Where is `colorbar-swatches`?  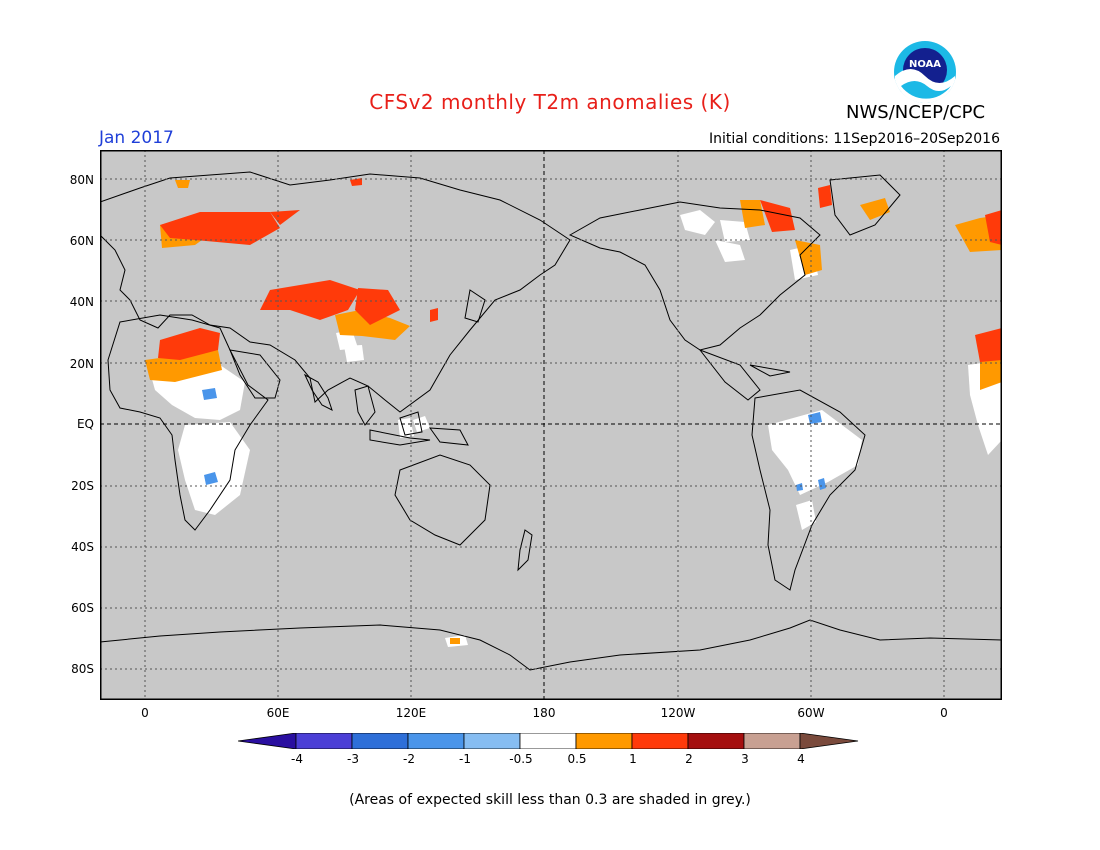 colorbar-swatches is located at coordinates (548, 741).